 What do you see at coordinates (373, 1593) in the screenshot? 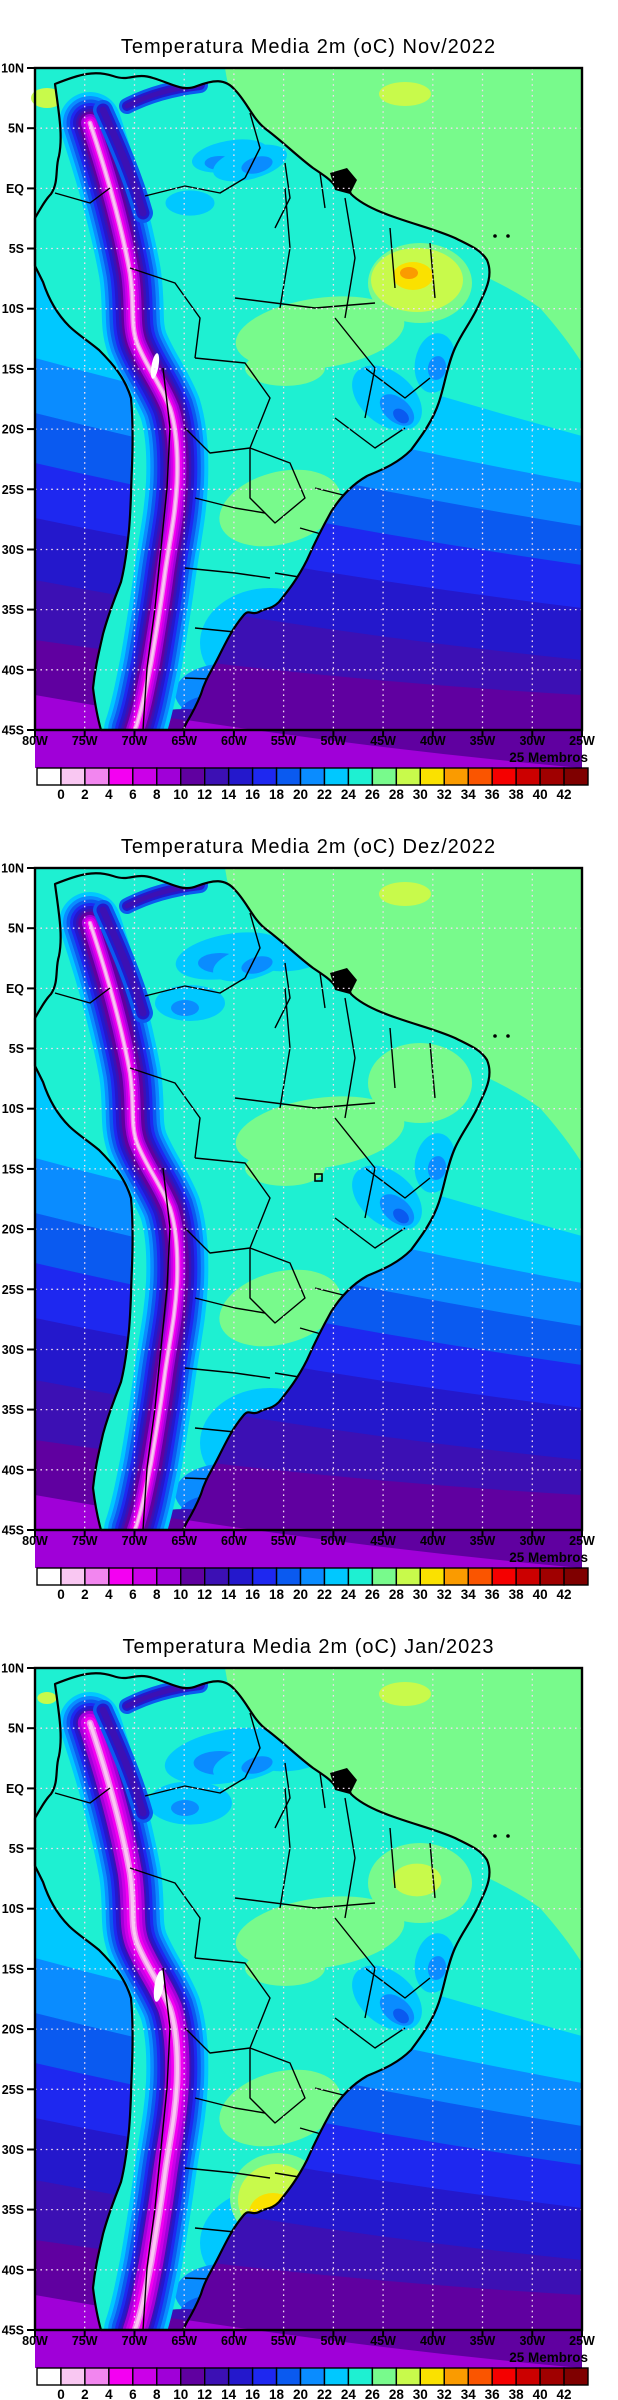
I see `colorbar-tick-label: 26` at bounding box center [373, 1593].